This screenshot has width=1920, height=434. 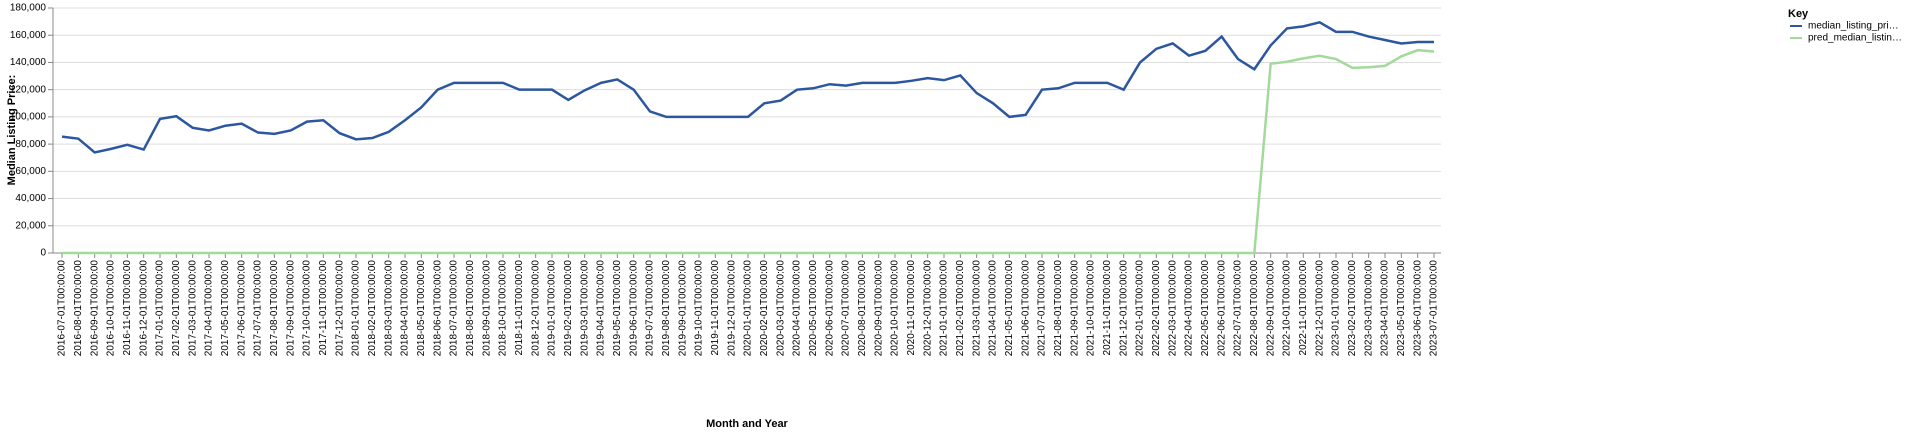 I want to click on x-tick-label: 2019-04-01T00:00:00, so click(x=601, y=308).